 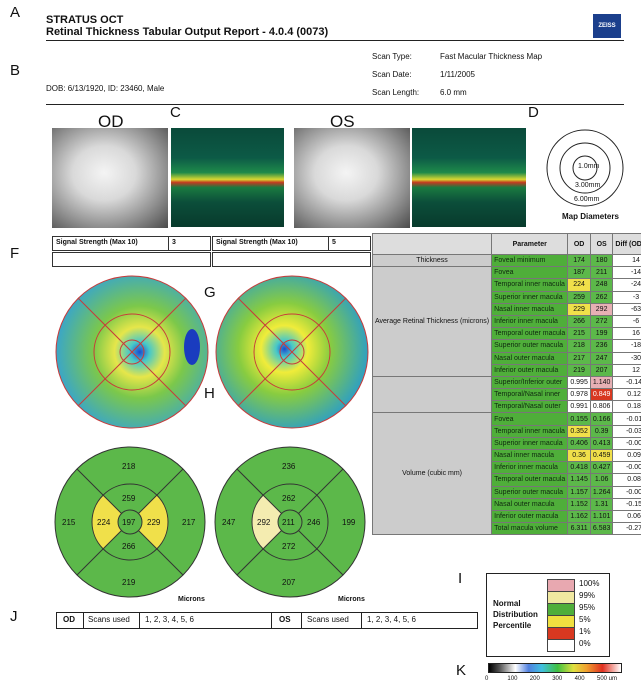 What do you see at coordinates (576, 585) in the screenshot?
I see `legend-level: 100%` at bounding box center [576, 585].